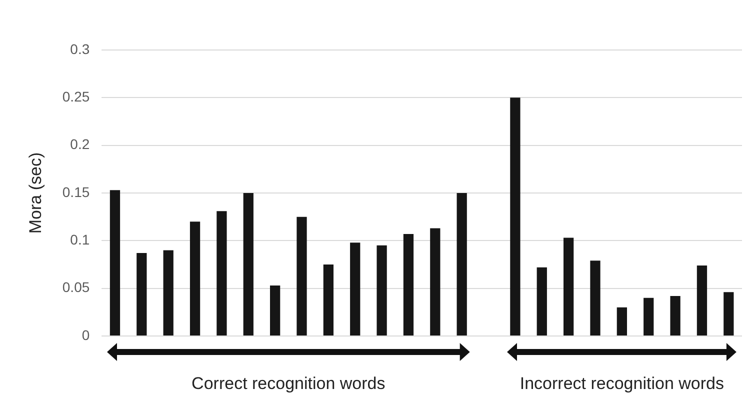  I want to click on y-tick-label: 0.05, so click(76, 287).